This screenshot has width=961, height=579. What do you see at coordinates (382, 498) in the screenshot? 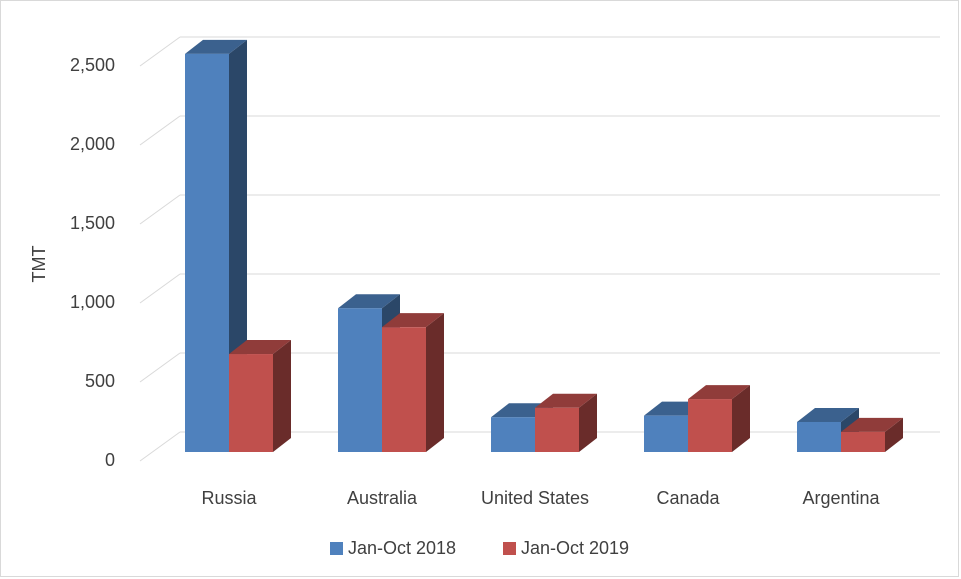
I see `x-tick-label: Australia` at bounding box center [382, 498].